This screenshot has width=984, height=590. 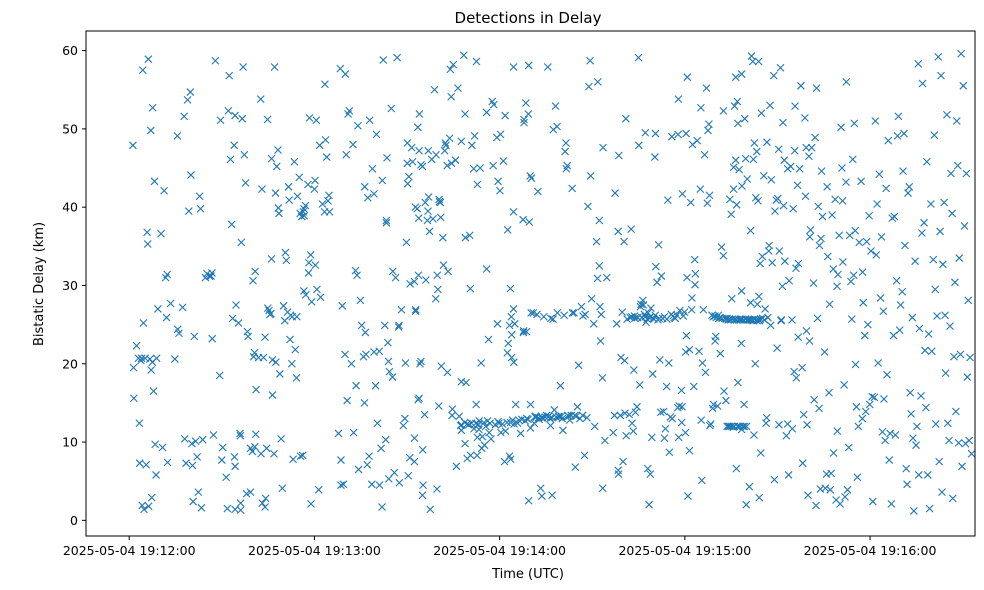 What do you see at coordinates (70, 128) in the screenshot?
I see `y-tick-label: 50` at bounding box center [70, 128].